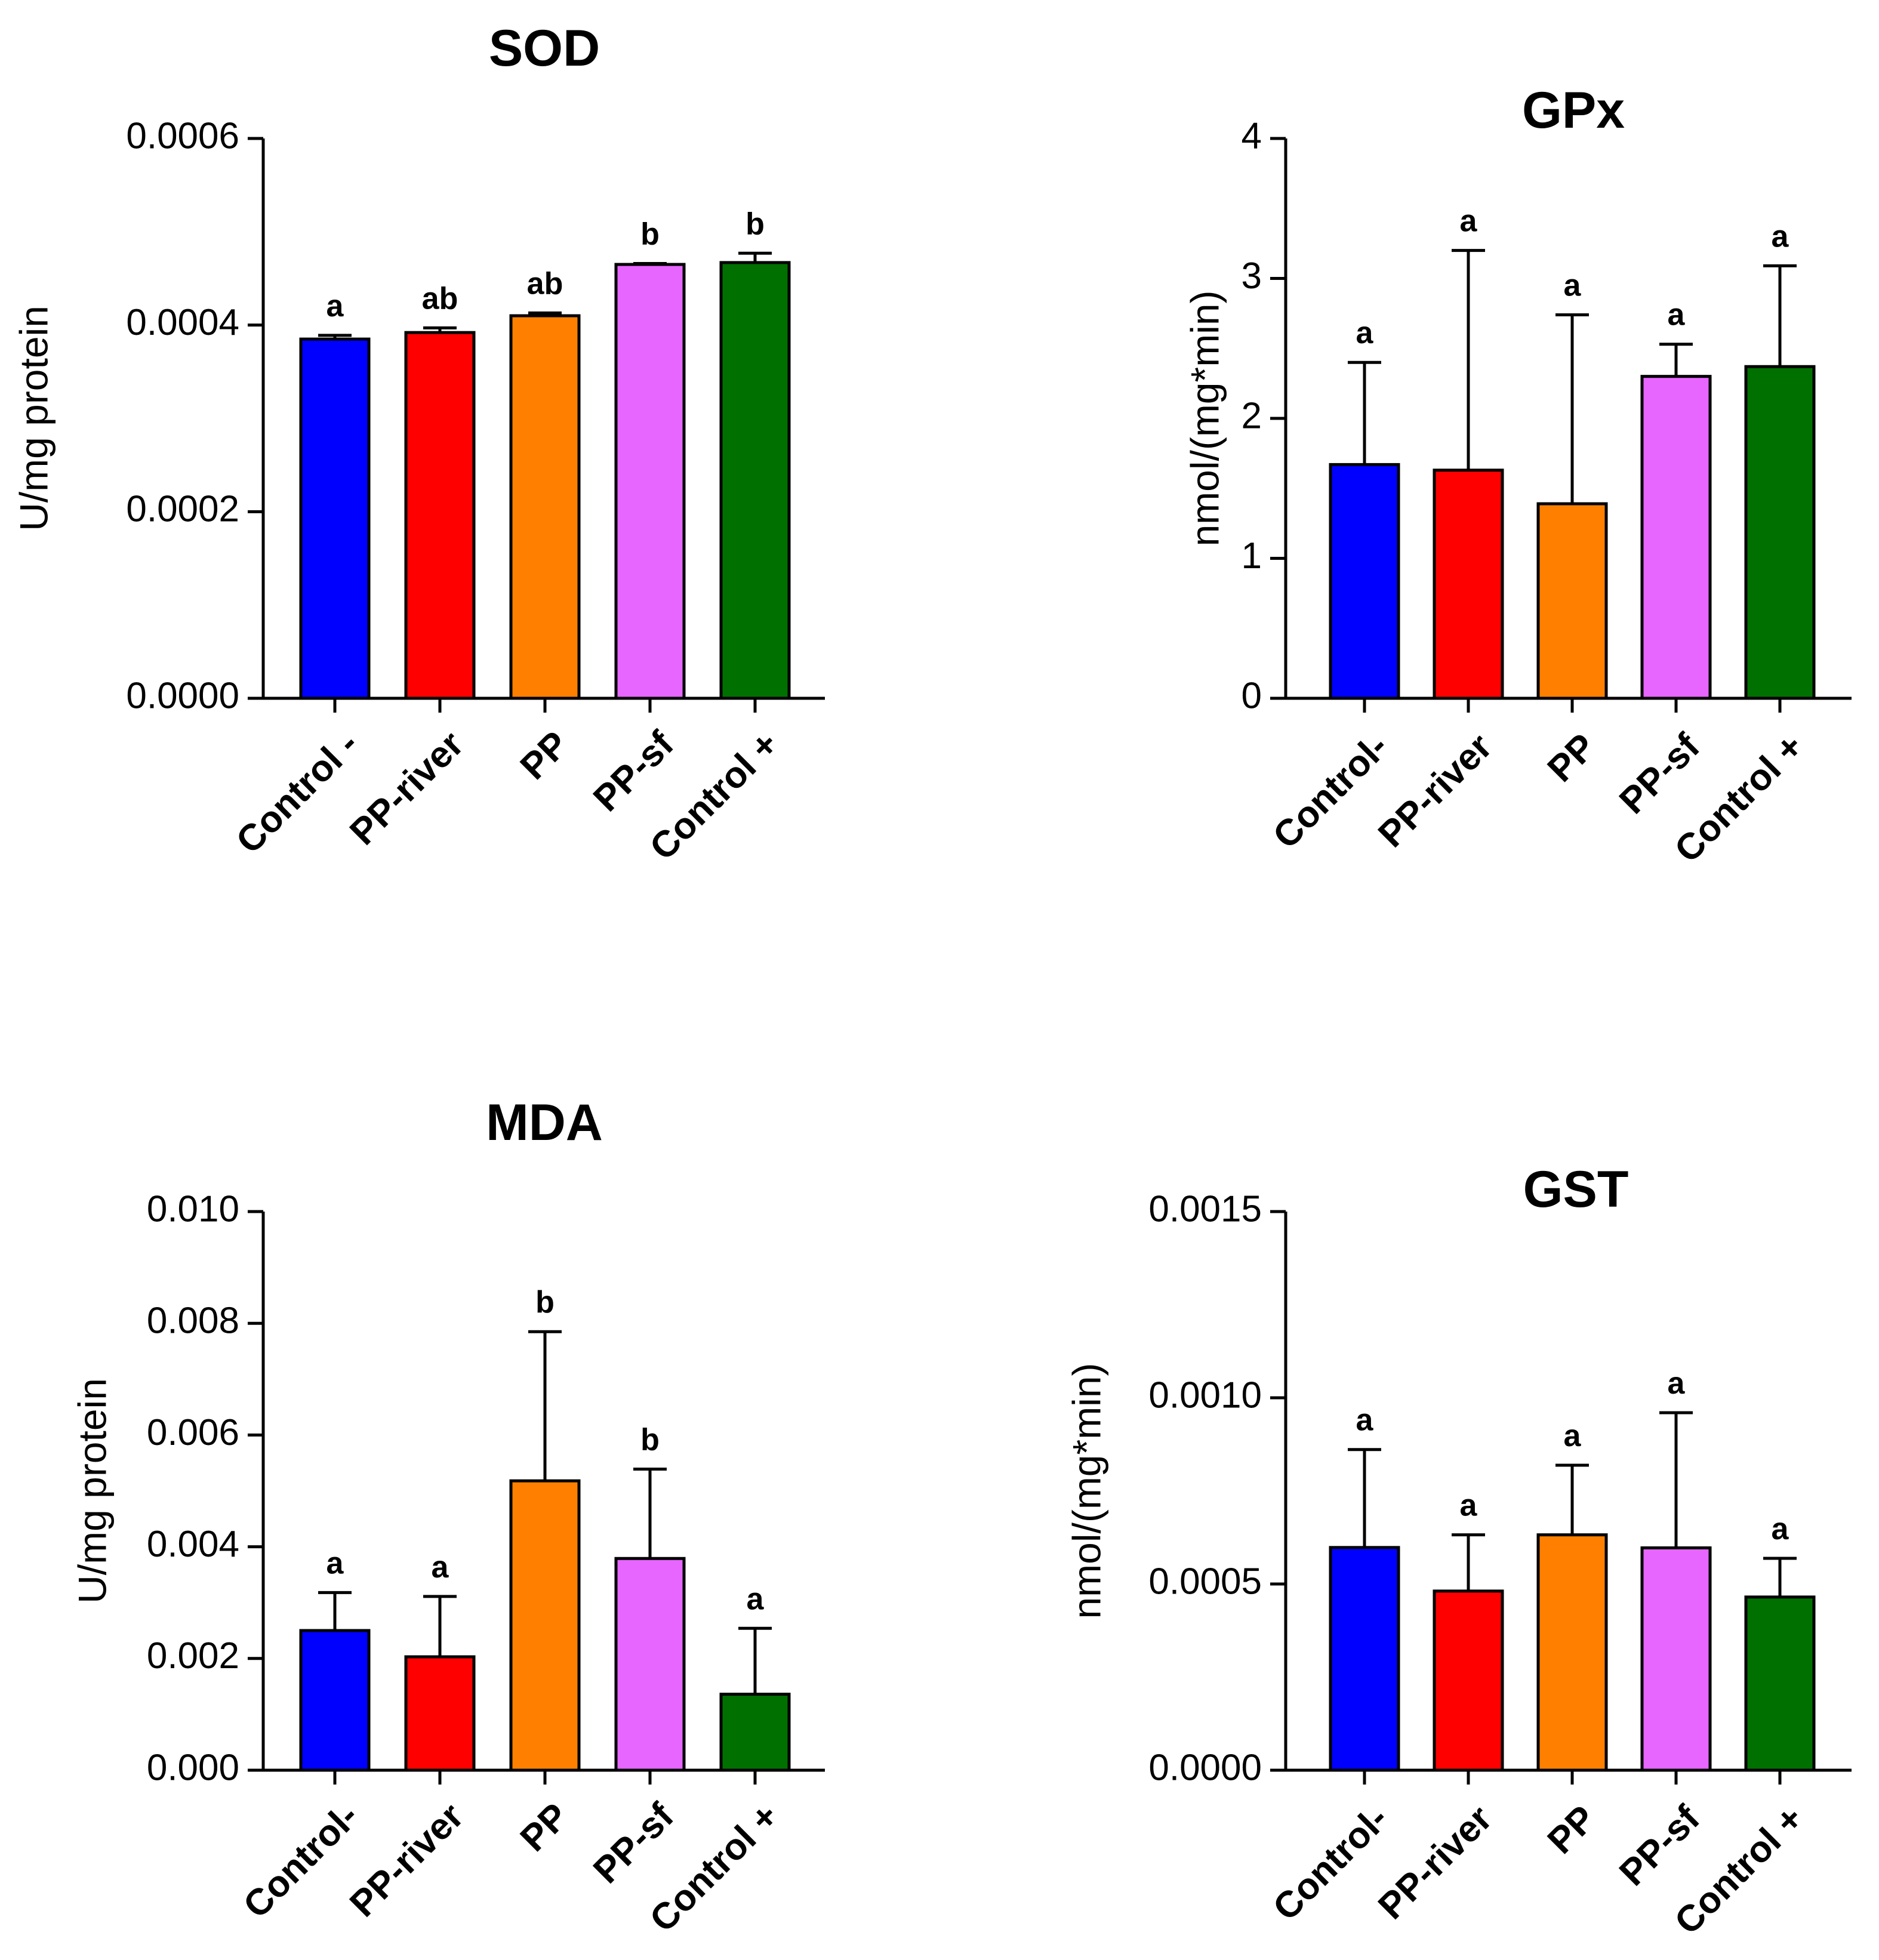 The image size is (1879, 1960). Describe the element at coordinates (193, 1767) in the screenshot. I see `y-tick-label: 0.000` at that location.